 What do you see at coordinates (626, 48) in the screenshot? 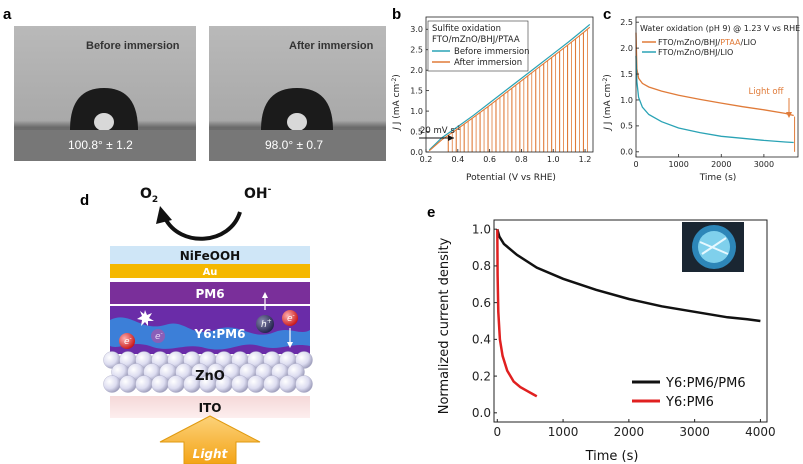
I see `chart-c-ytick-label: 2.0` at bounding box center [626, 48].